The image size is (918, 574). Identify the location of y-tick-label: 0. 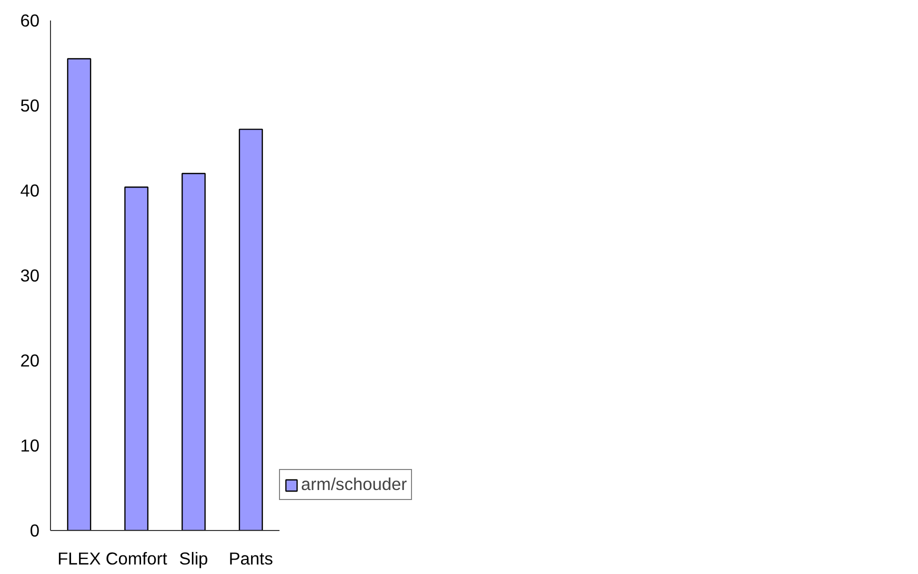
(35, 530).